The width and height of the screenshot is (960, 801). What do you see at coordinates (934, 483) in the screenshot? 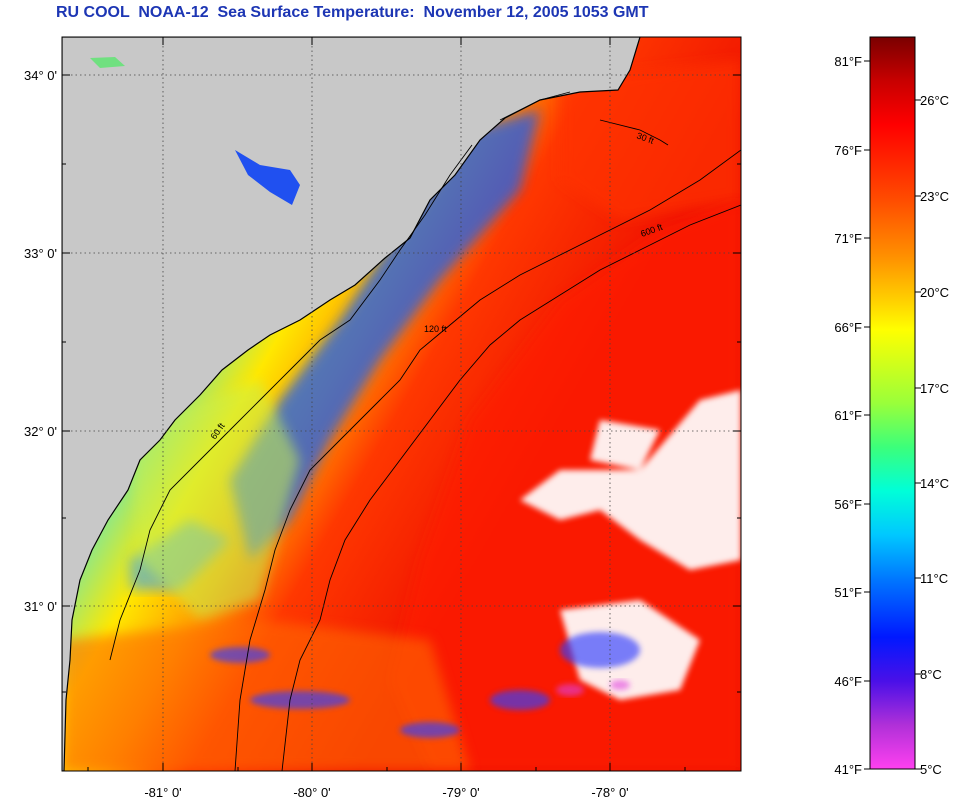
I see `c-label-14: 14°C` at bounding box center [934, 483].